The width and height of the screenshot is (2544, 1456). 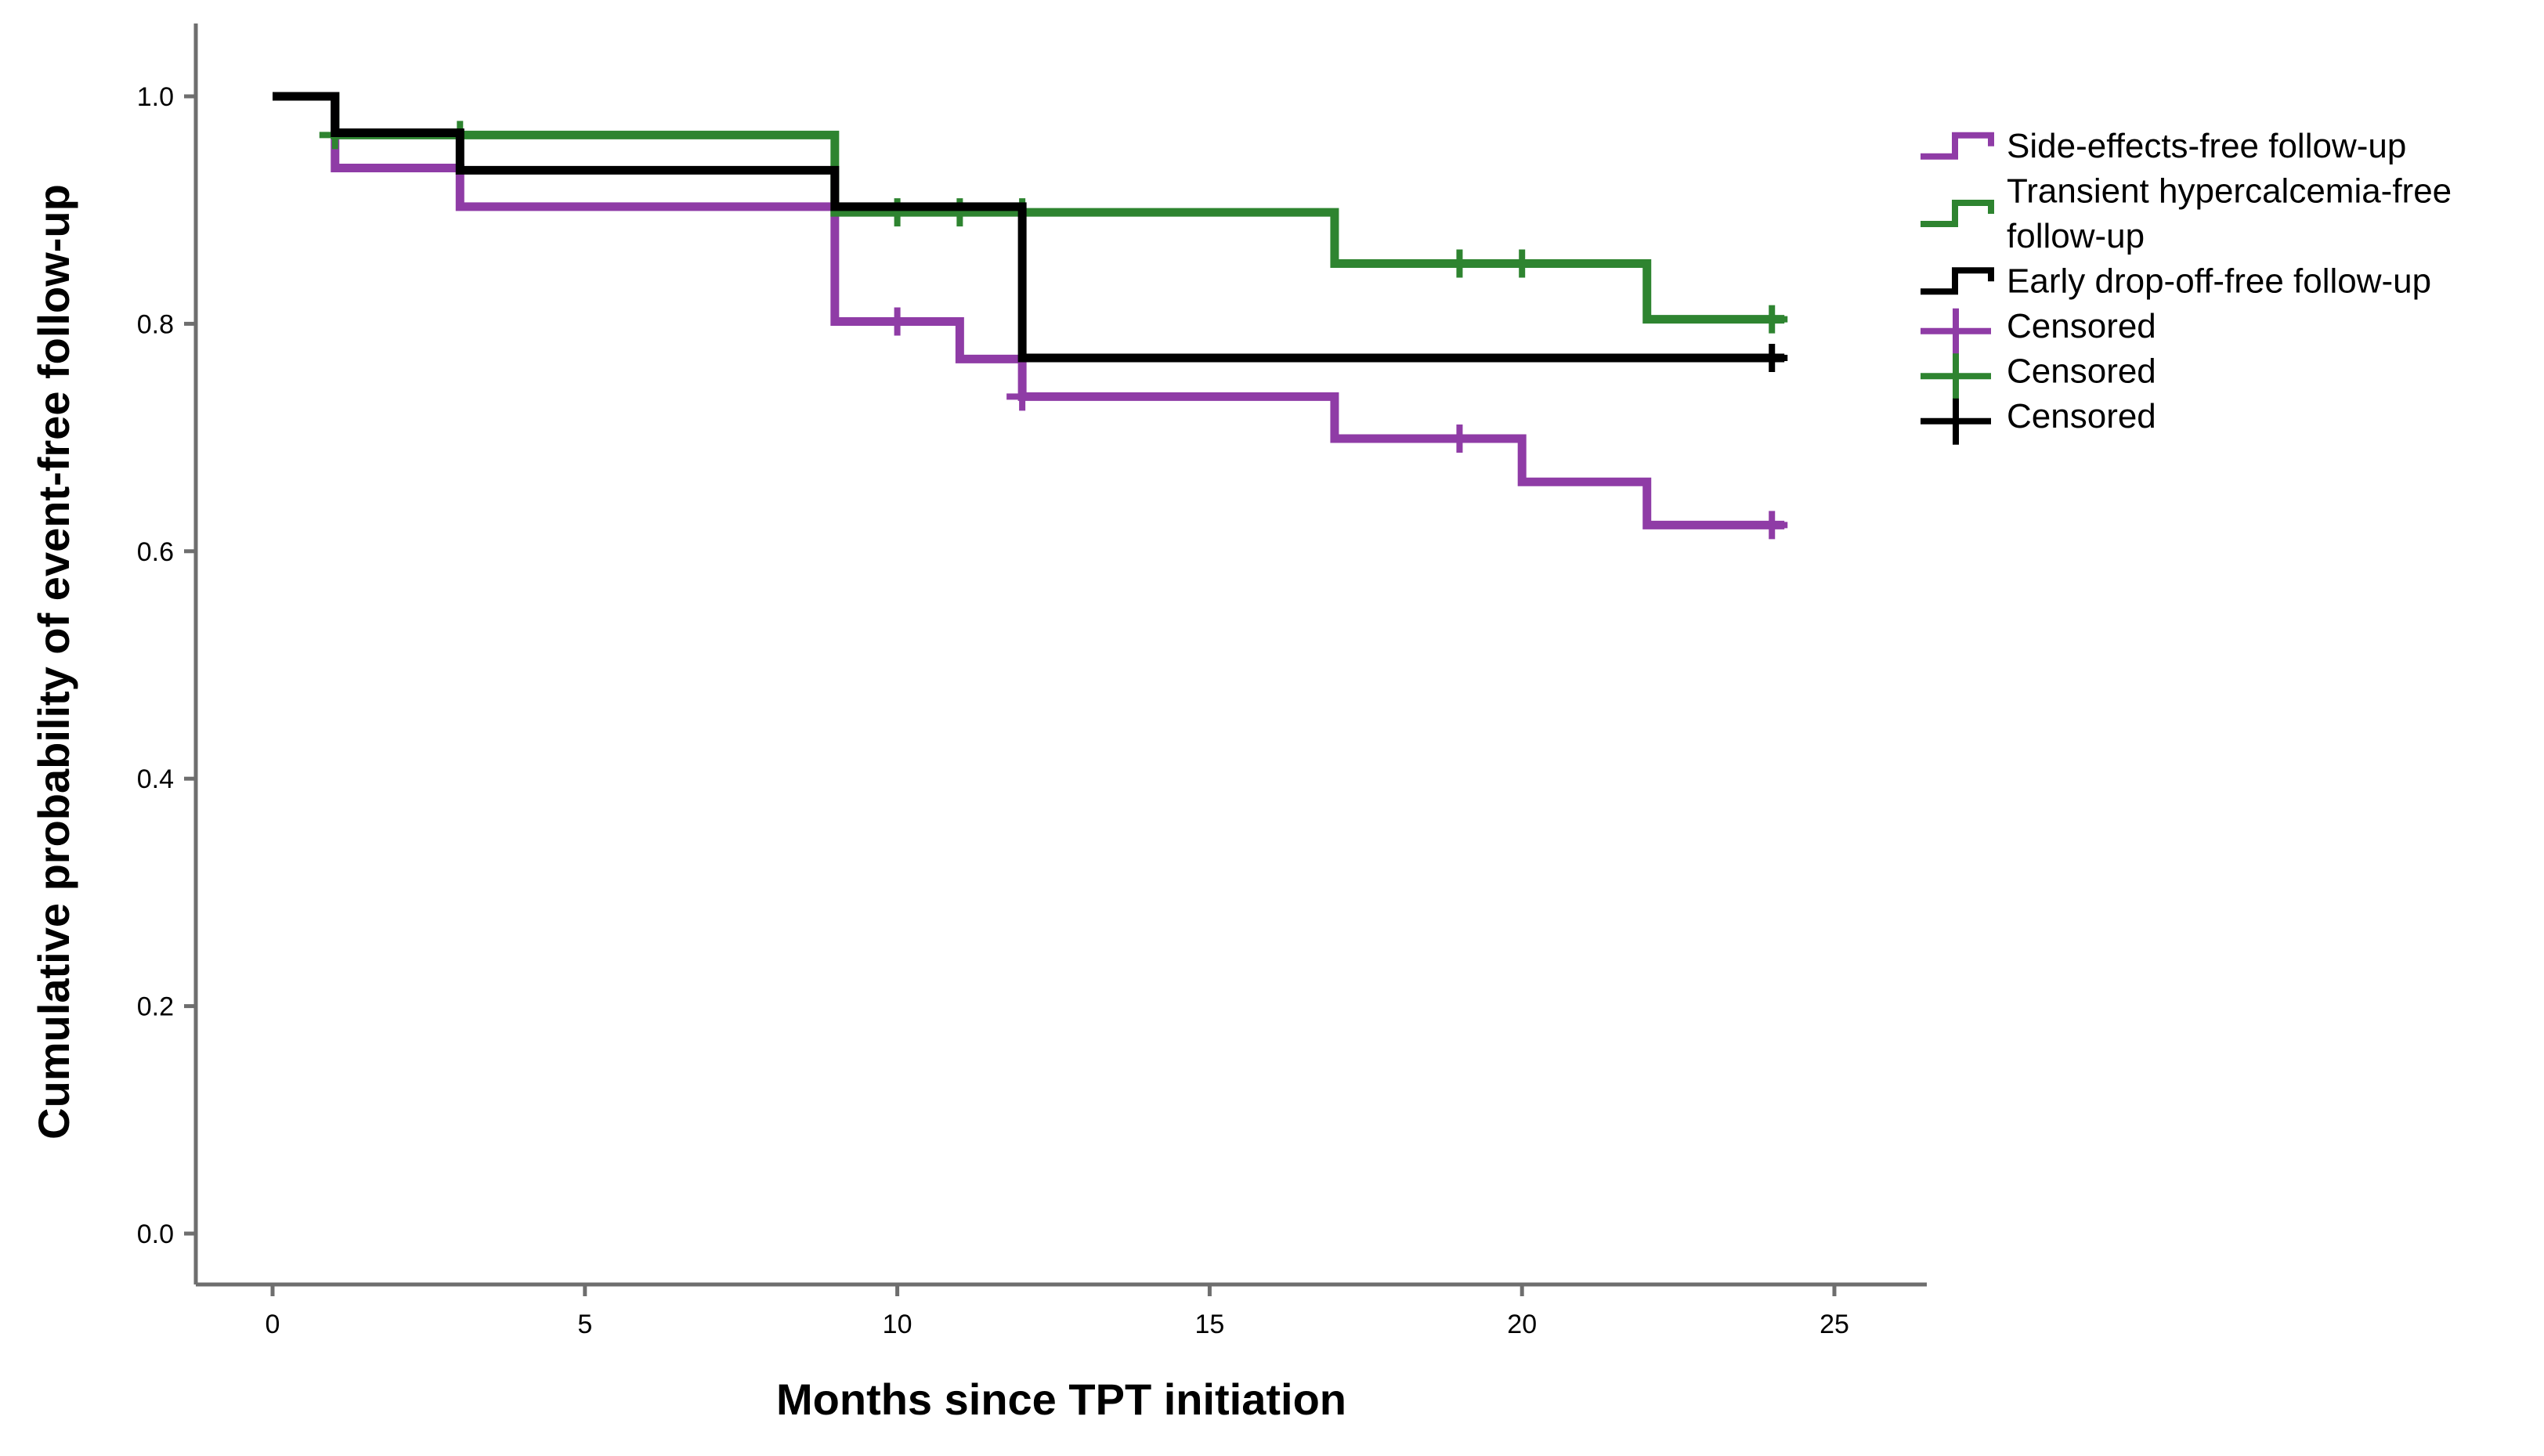 I want to click on x-tick-label: 25, so click(x=1834, y=1324).